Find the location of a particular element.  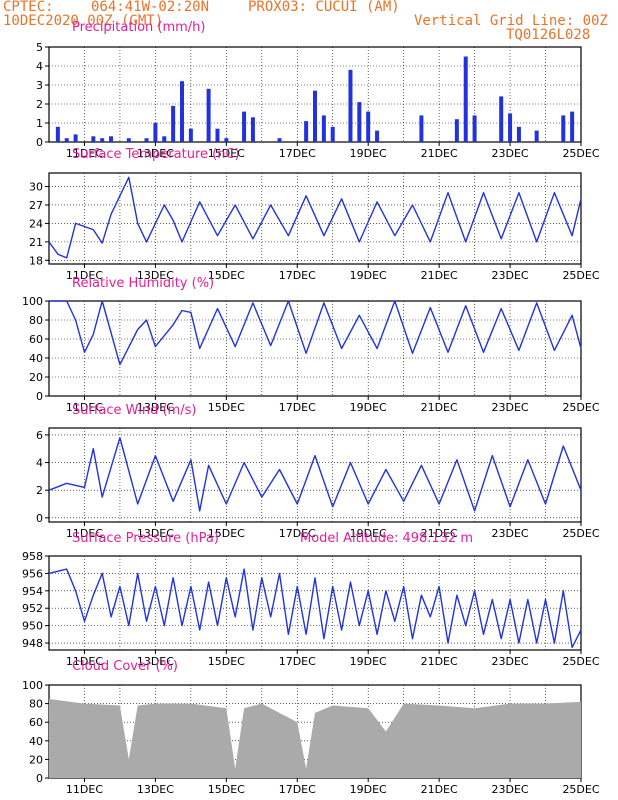

cloud-xtick-label: 21DEC is located at coordinates (439, 789).